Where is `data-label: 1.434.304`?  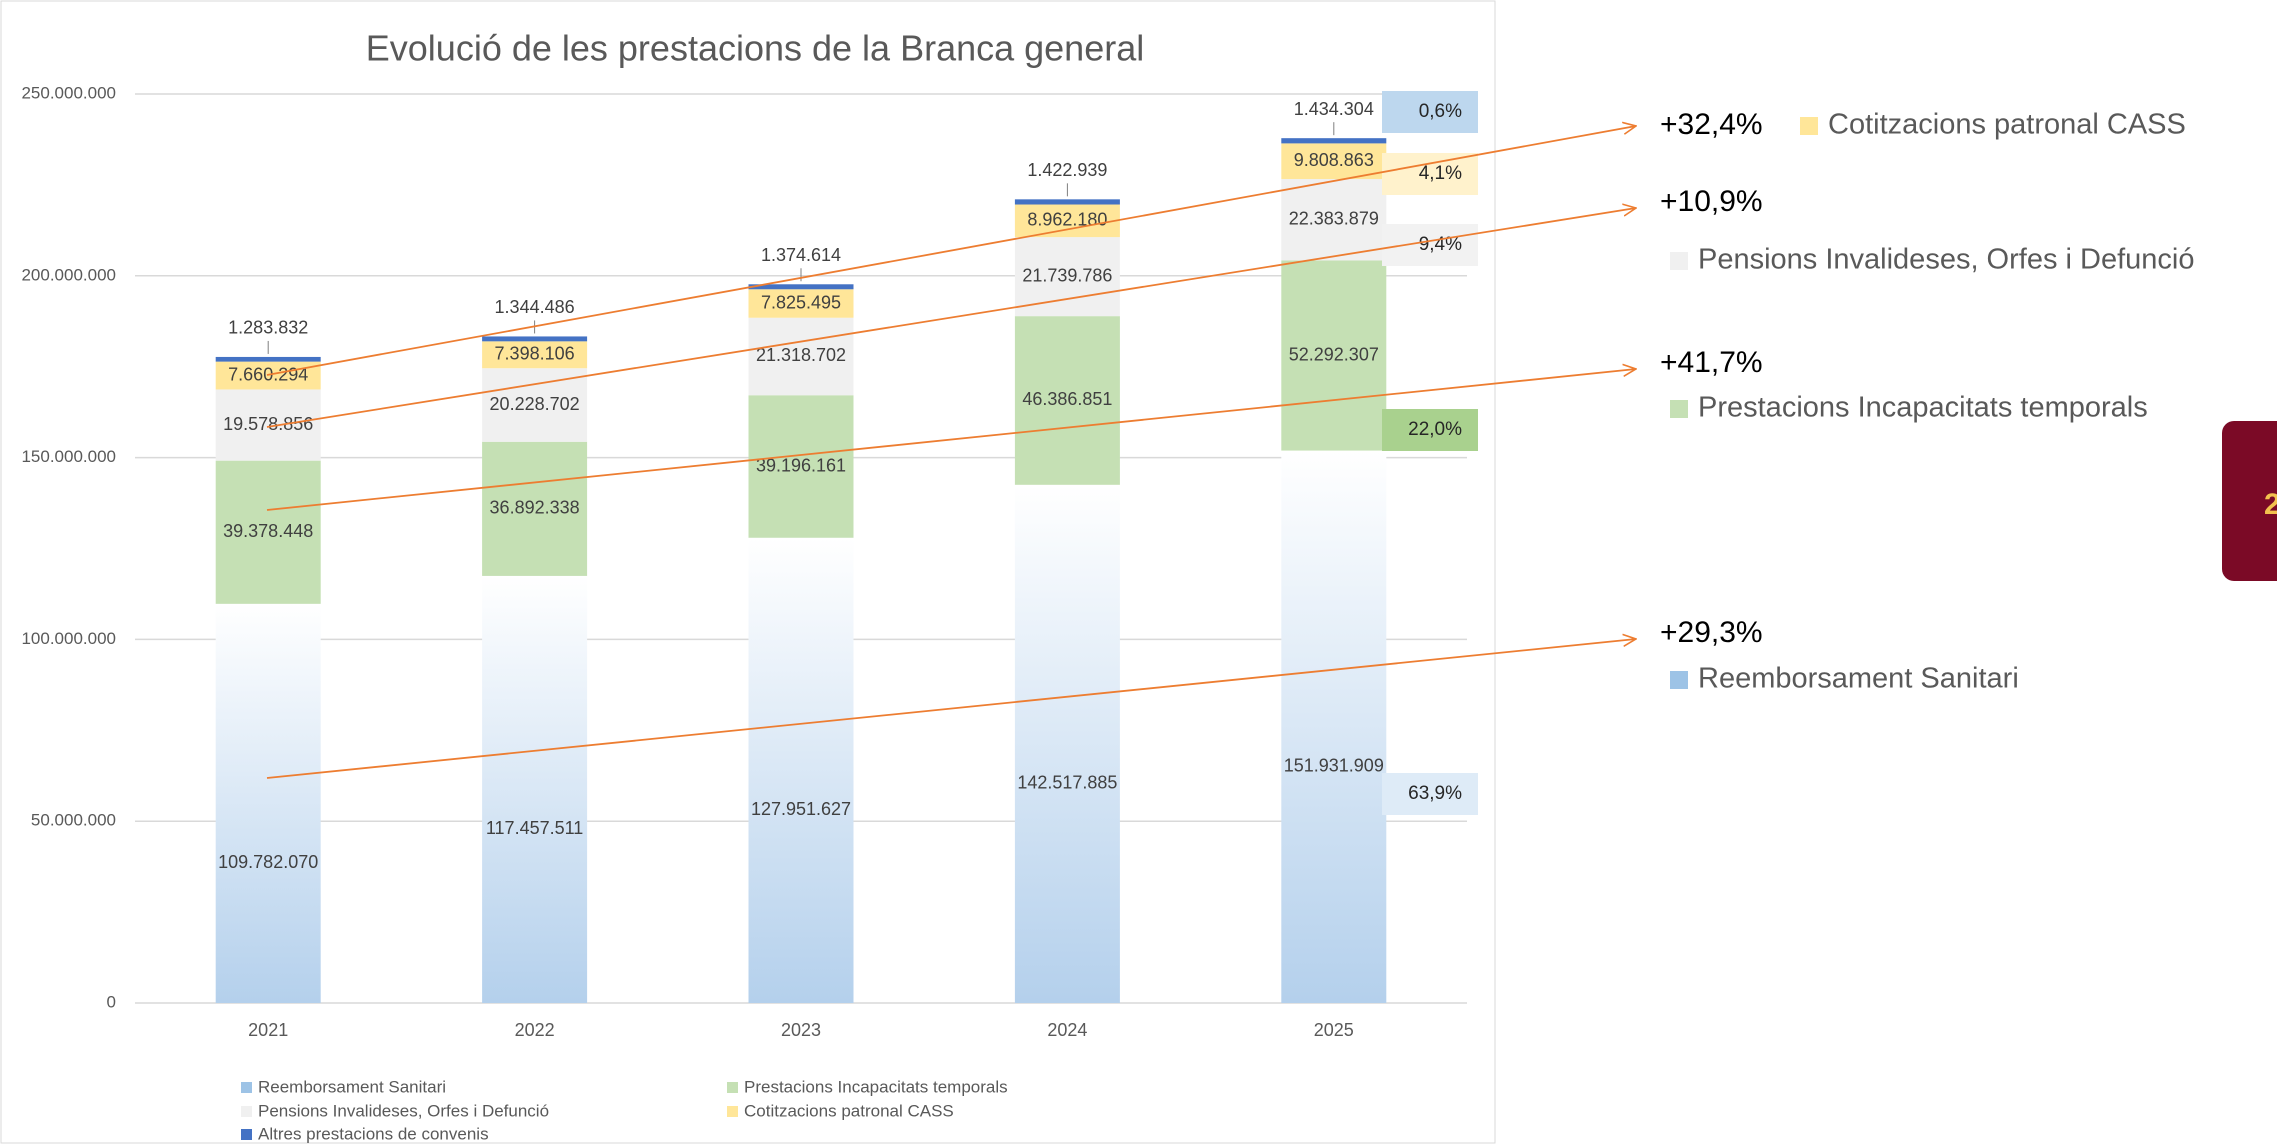
data-label: 1.434.304 is located at coordinates (1334, 109).